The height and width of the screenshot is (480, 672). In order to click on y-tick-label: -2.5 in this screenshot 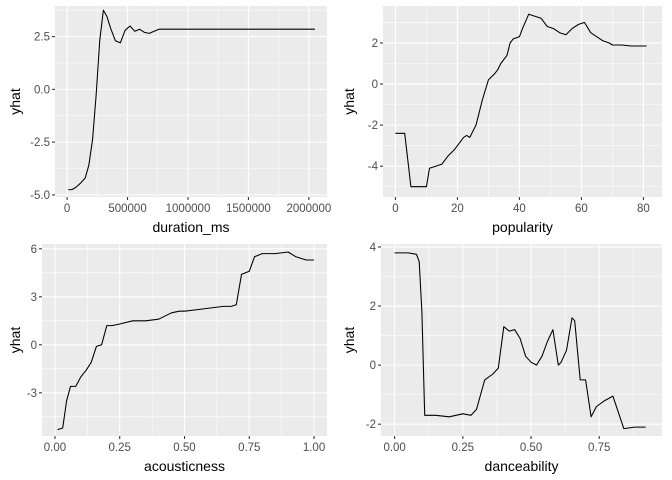, I will do `click(40, 143)`.